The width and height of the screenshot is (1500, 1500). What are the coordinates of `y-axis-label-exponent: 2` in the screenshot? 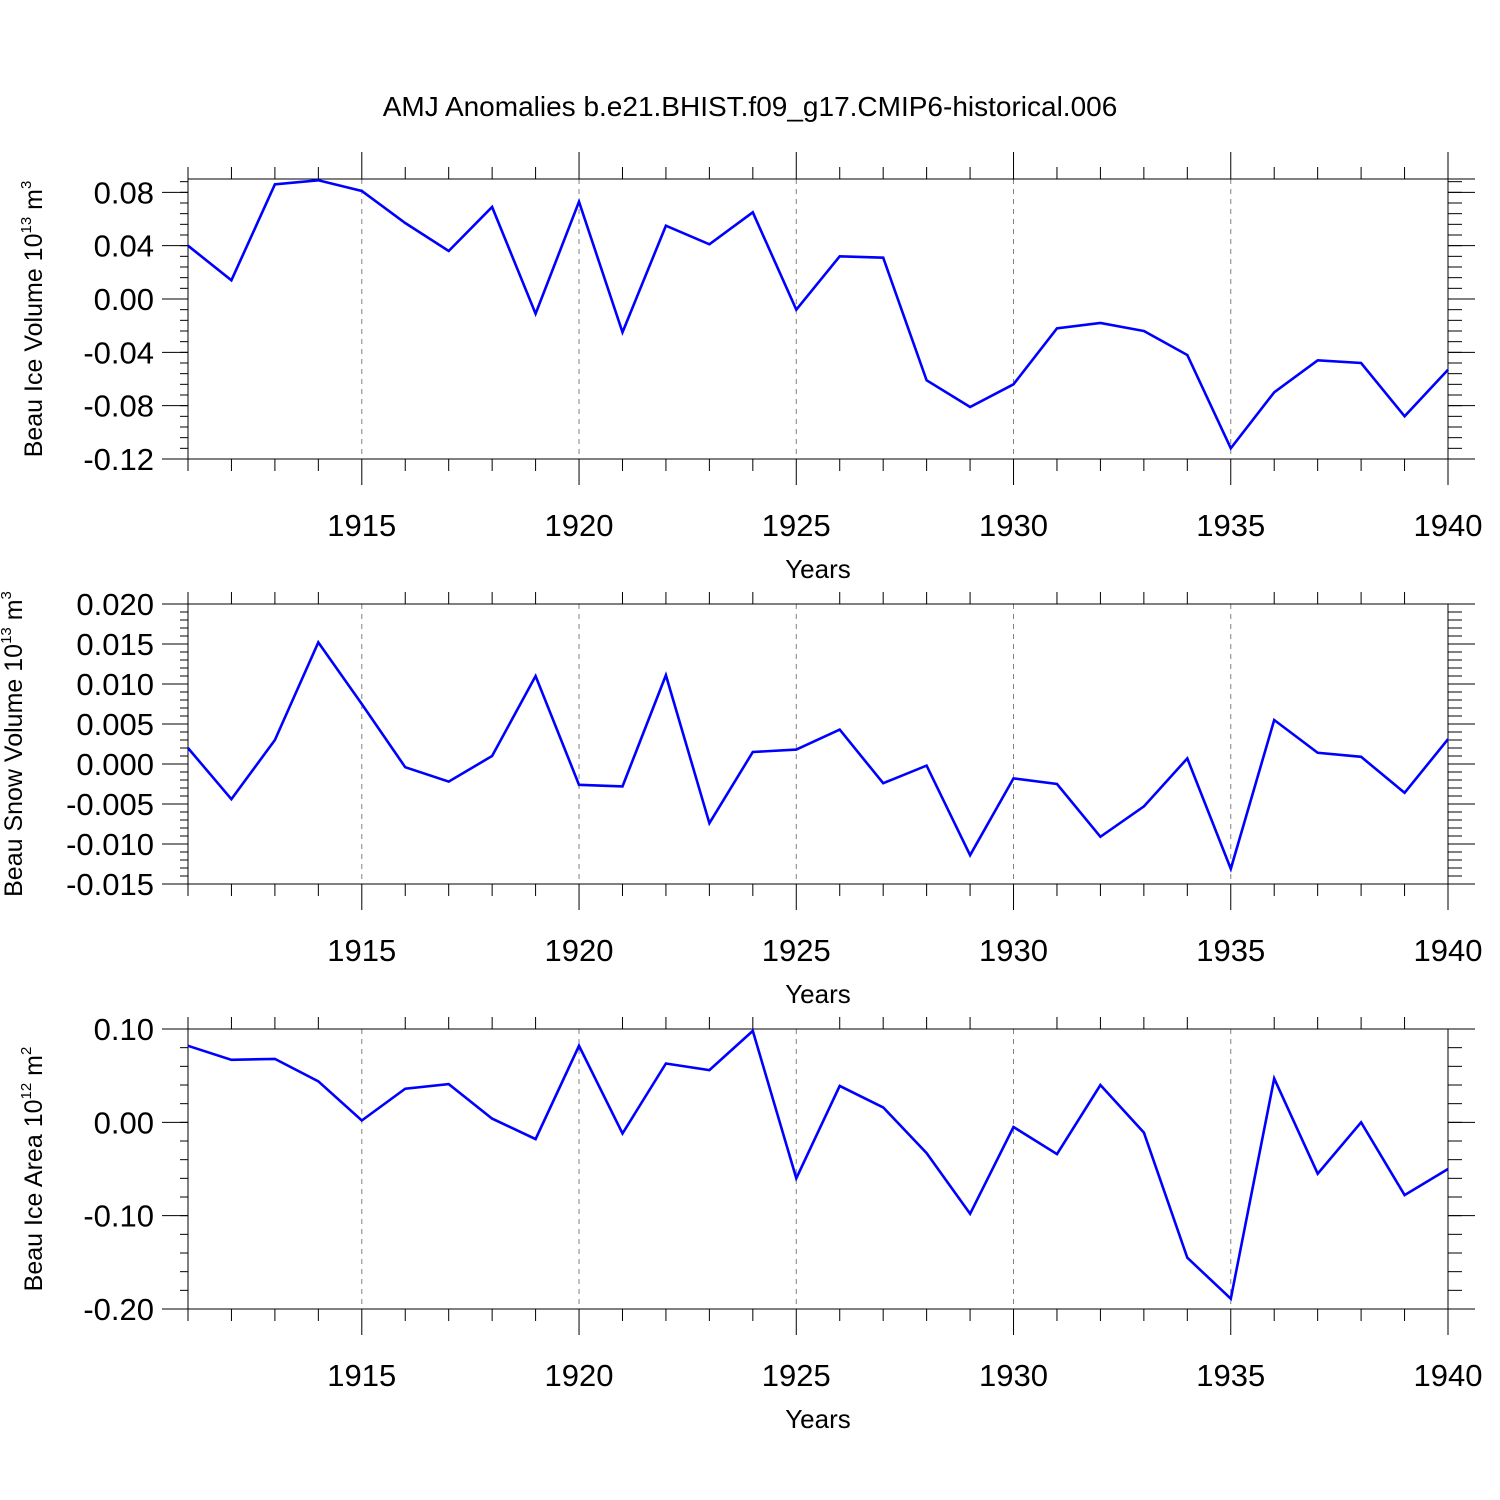 It's located at (26, 1051).